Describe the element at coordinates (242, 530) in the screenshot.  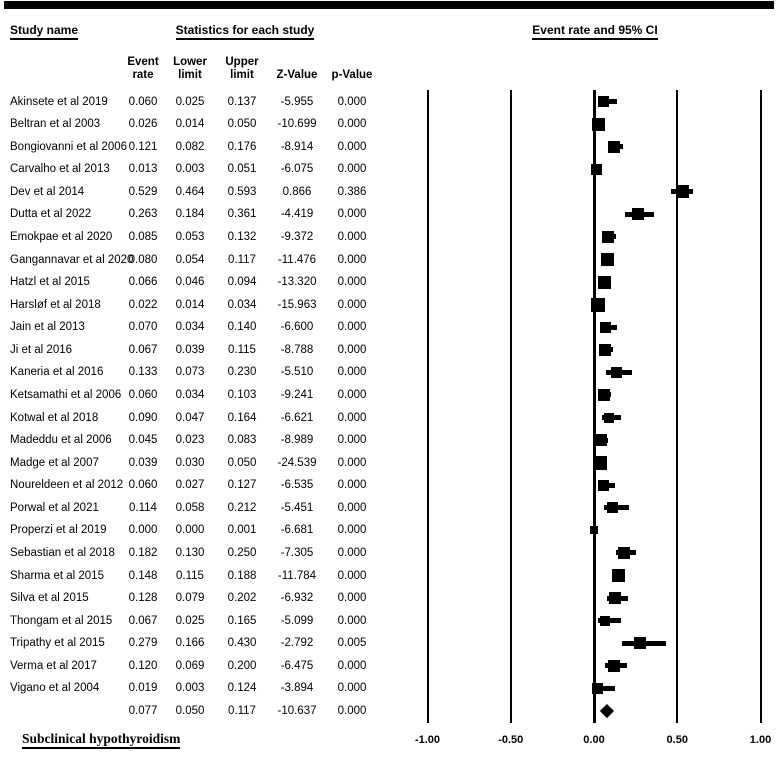
I see `stat-value: 0.001` at that location.